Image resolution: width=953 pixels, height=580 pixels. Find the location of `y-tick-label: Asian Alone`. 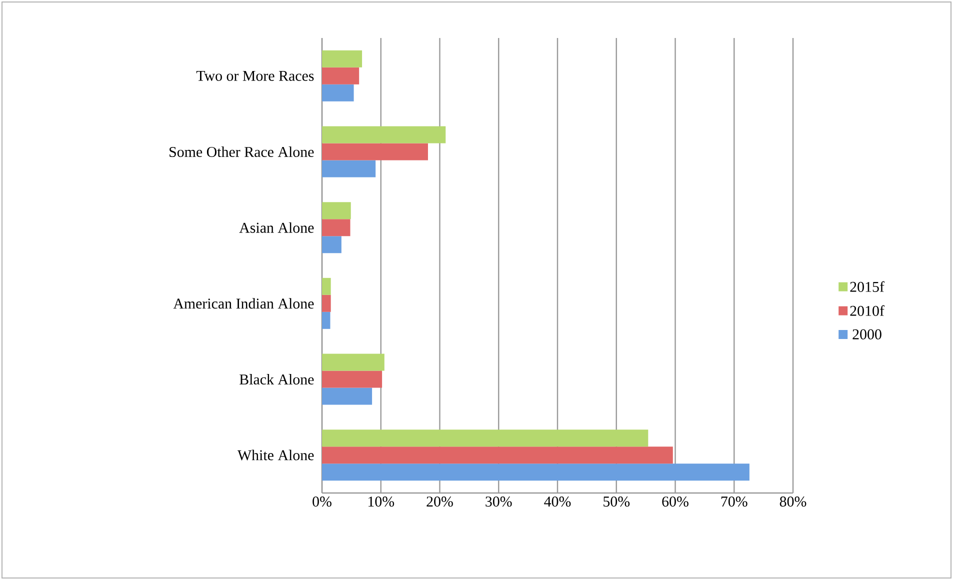

y-tick-label: Asian Alone is located at coordinates (276, 227).